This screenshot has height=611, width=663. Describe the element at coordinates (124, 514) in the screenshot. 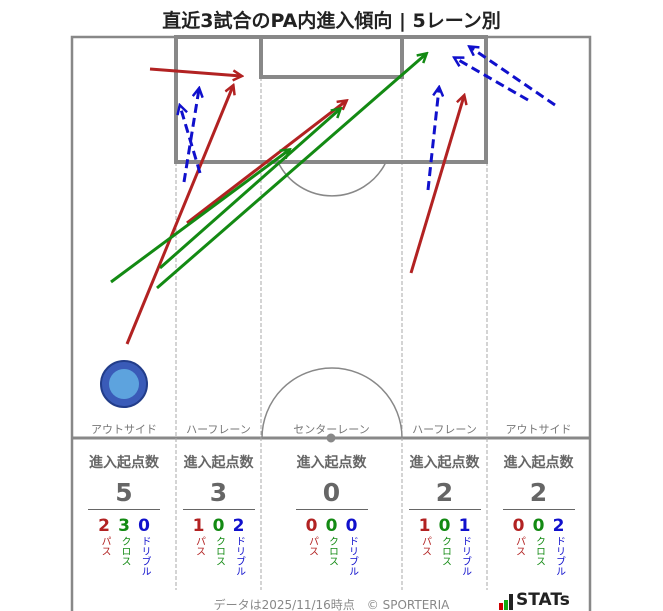

I see `lane-stats: 進入起点数 5 2 パス 3 クロス 0 ドリブル` at that location.